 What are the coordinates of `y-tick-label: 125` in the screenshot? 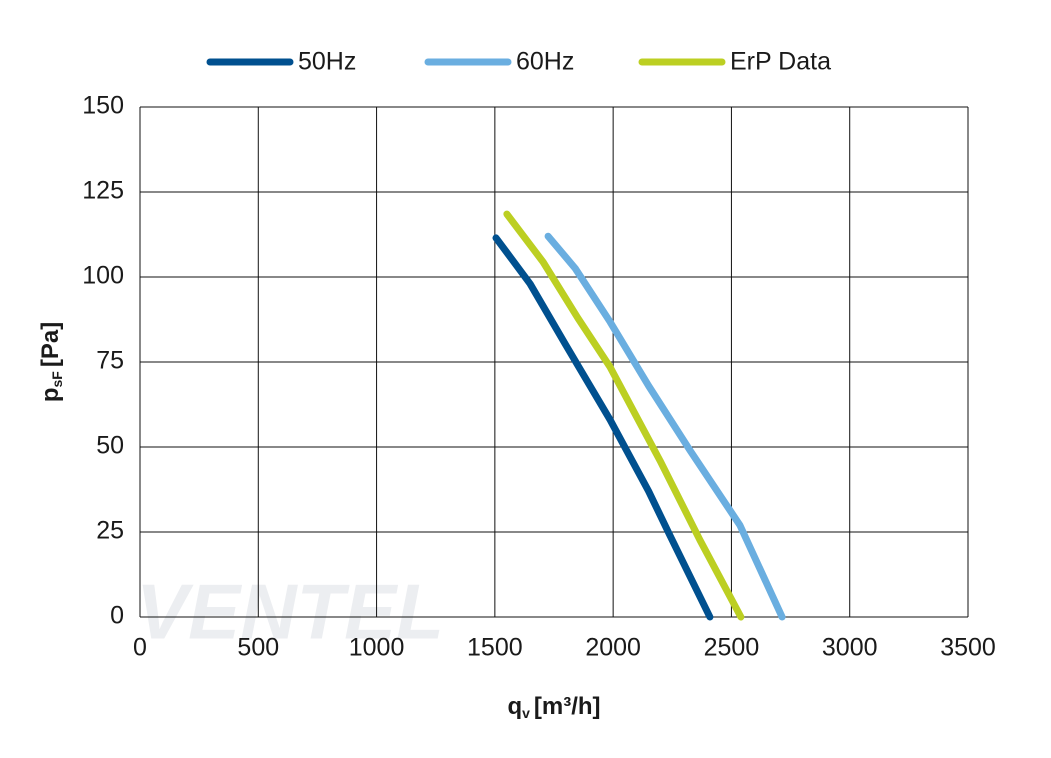 It's located at (103, 191).